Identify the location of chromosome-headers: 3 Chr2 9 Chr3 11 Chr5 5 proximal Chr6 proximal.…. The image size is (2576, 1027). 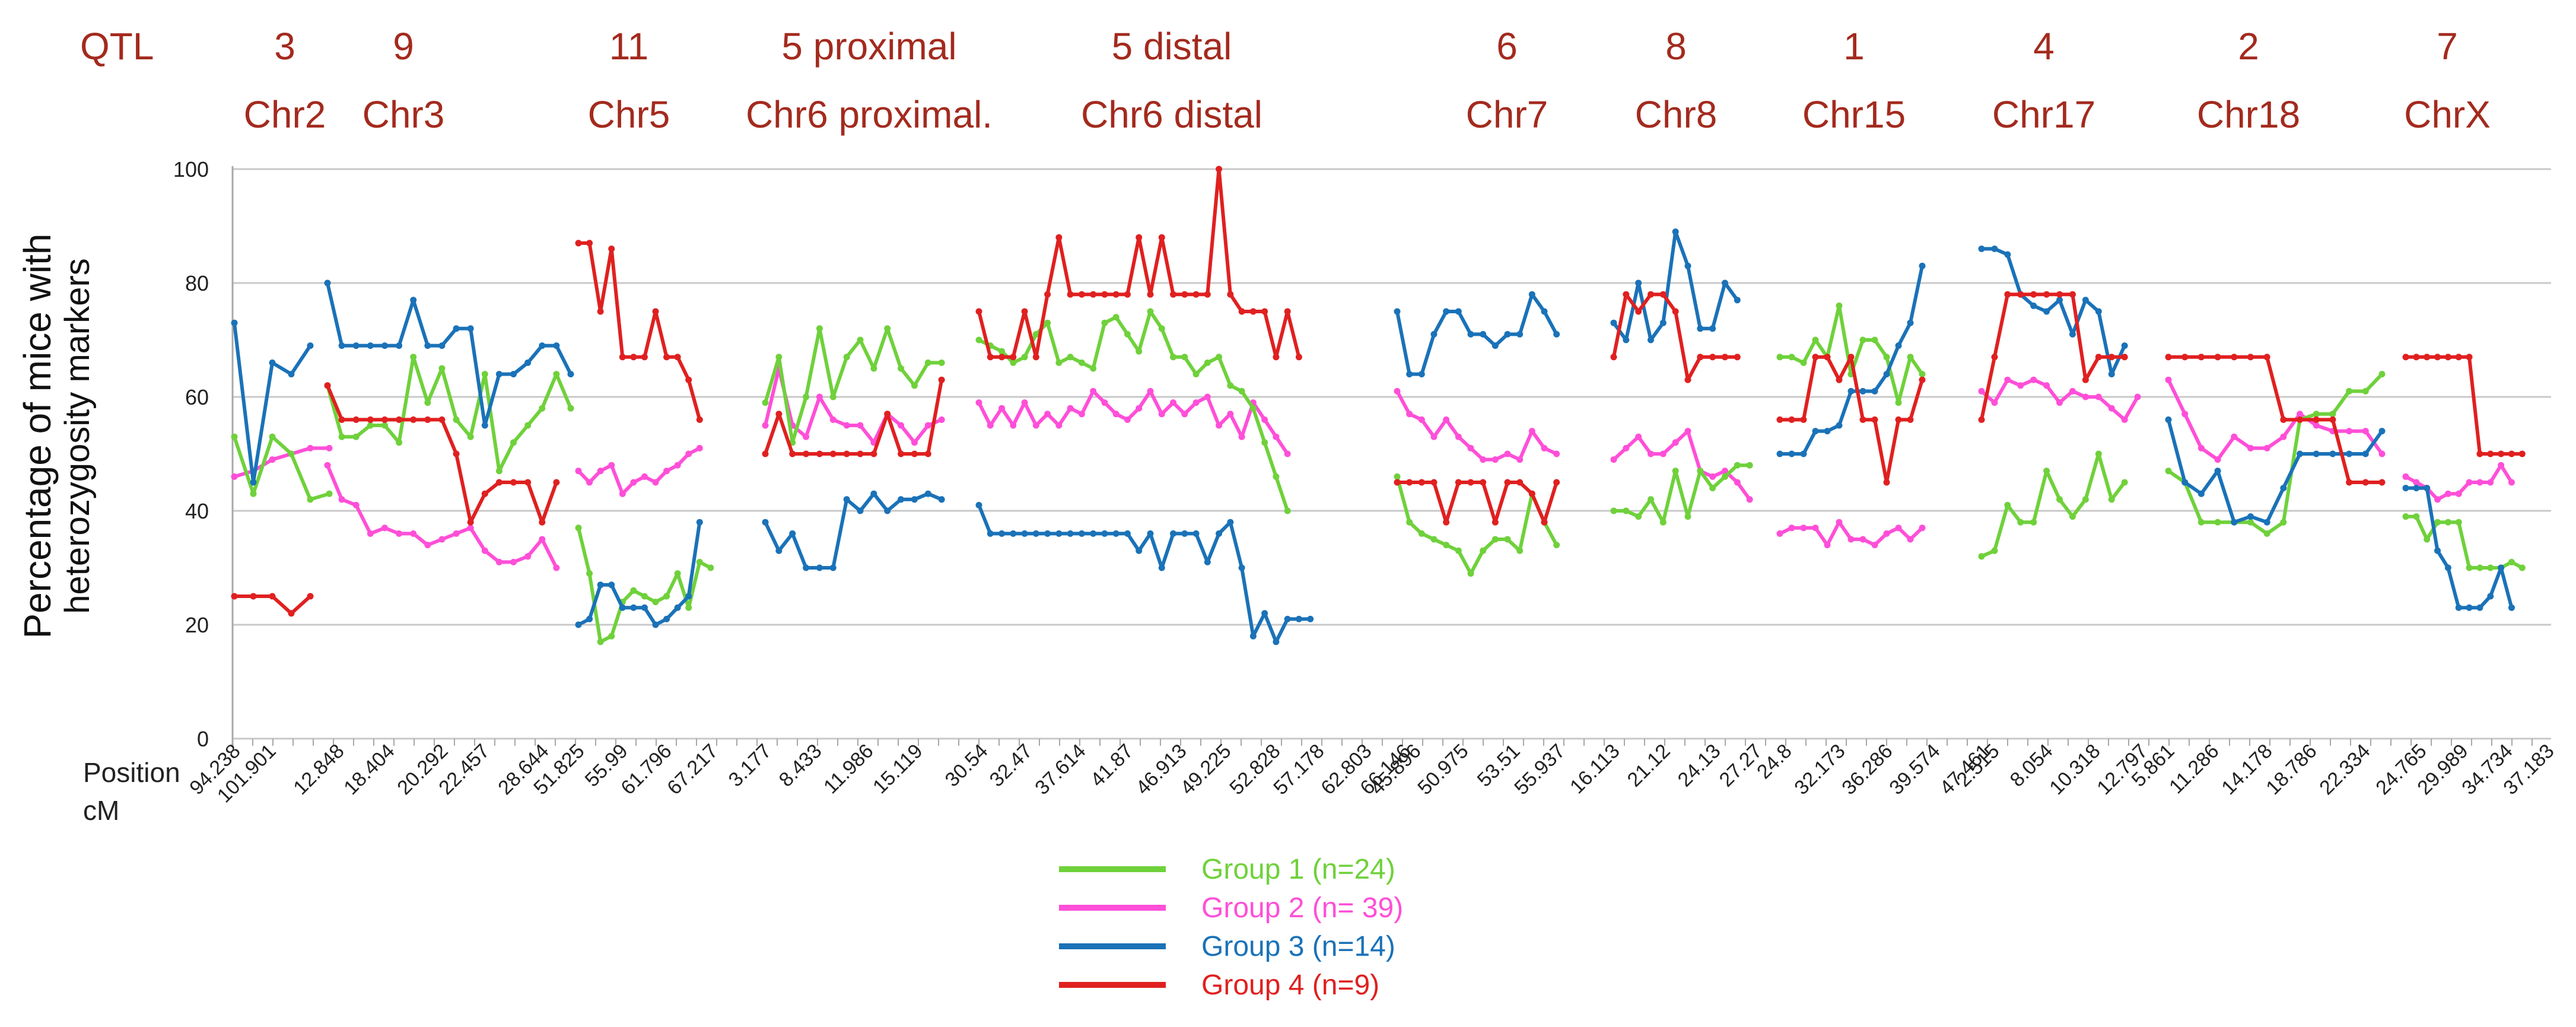
(1367, 80).